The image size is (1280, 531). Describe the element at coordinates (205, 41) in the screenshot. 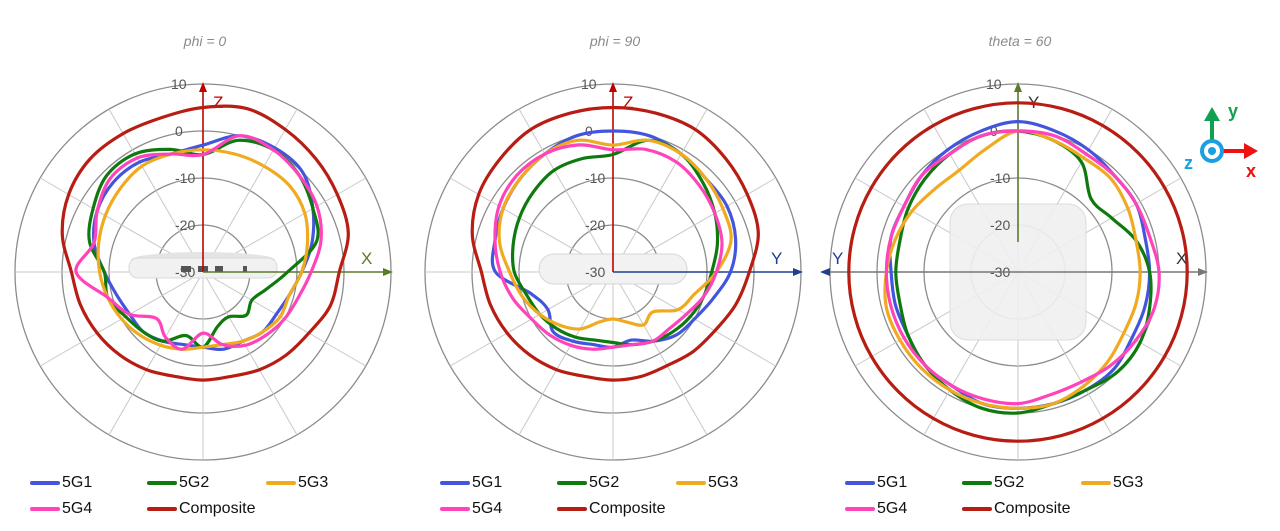

I see `panel-title: phi = 0` at that location.